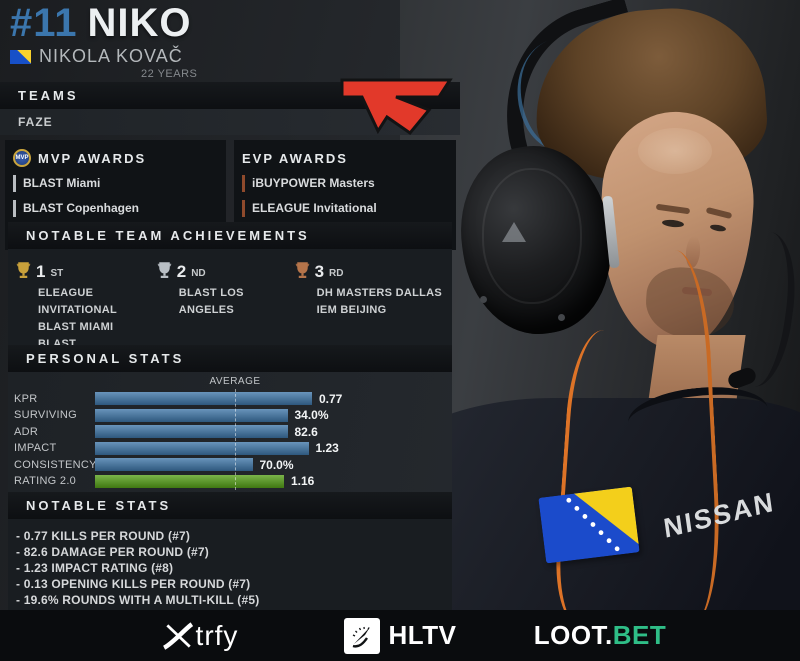 The image size is (800, 661). I want to click on lootbet-logo: LOOT. BET, so click(600, 635).